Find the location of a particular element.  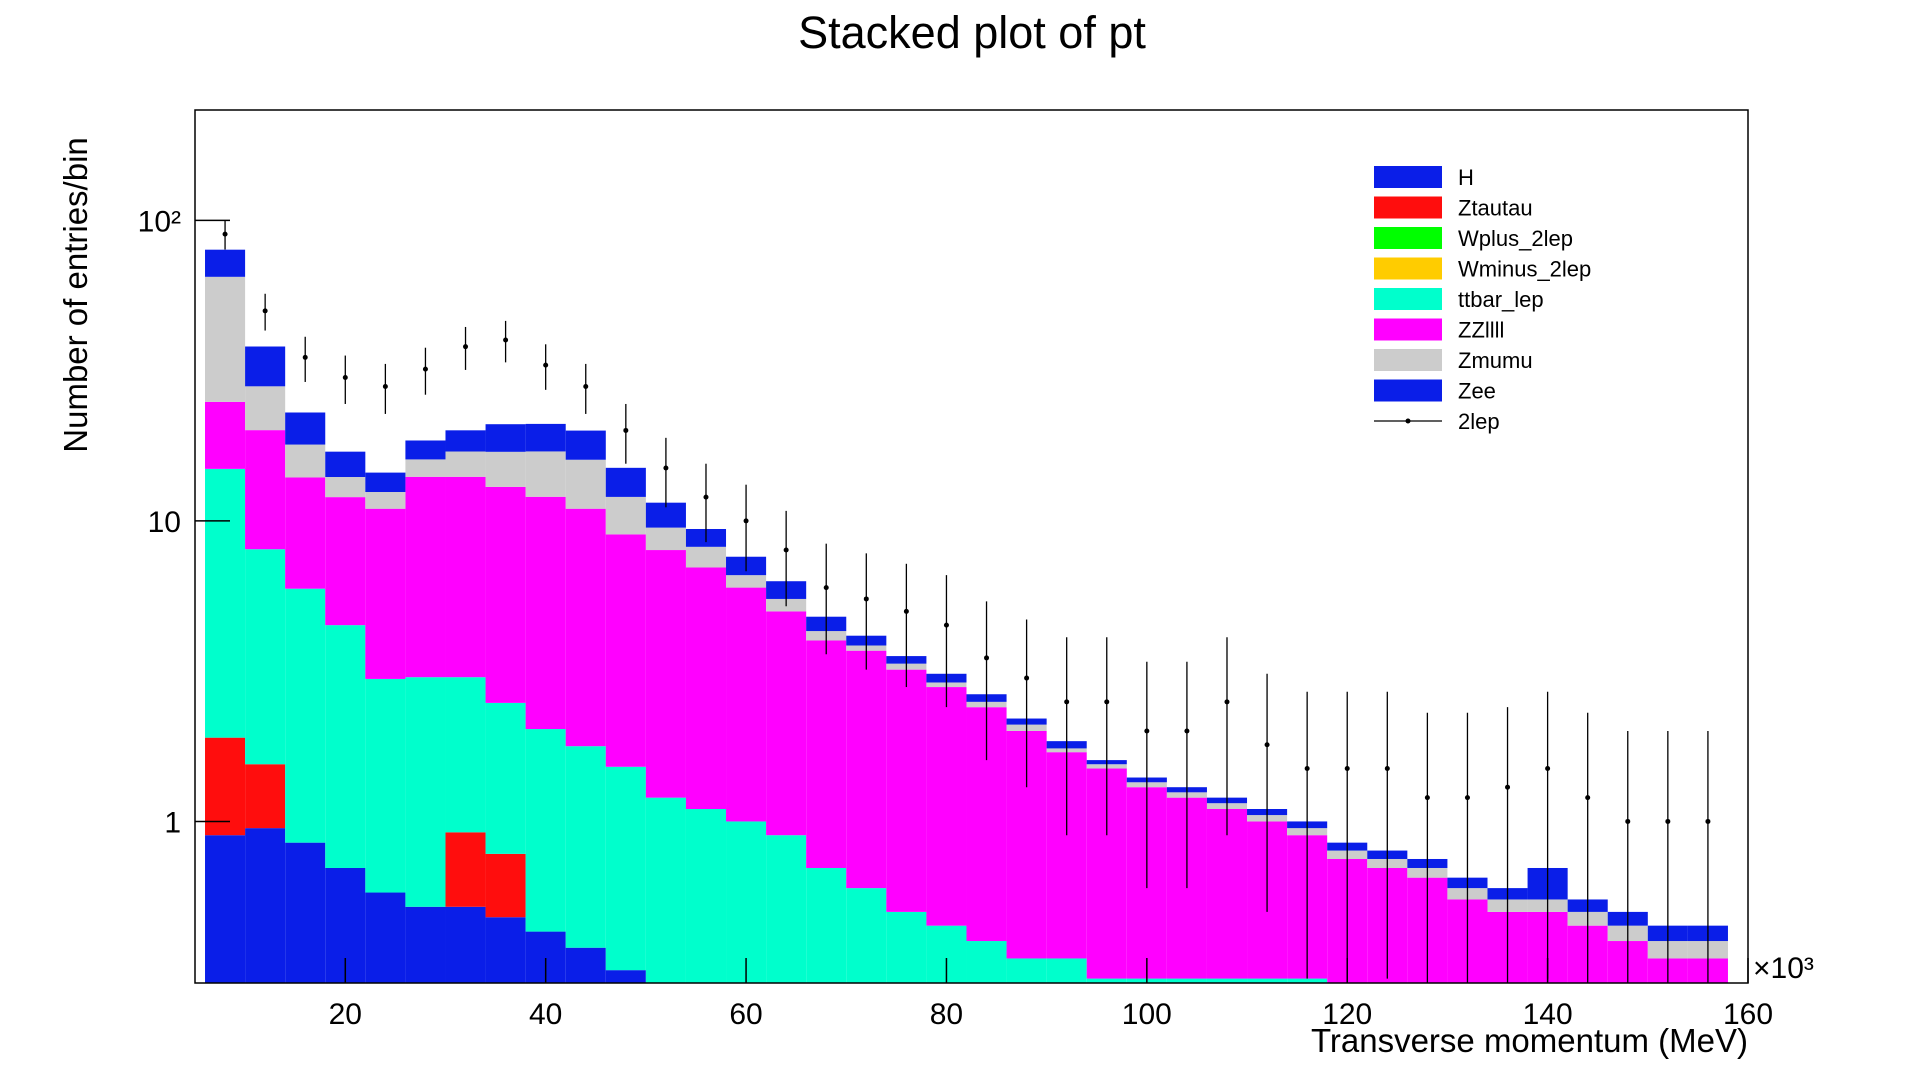

legend-label: Zmumu is located at coordinates (1495, 360).